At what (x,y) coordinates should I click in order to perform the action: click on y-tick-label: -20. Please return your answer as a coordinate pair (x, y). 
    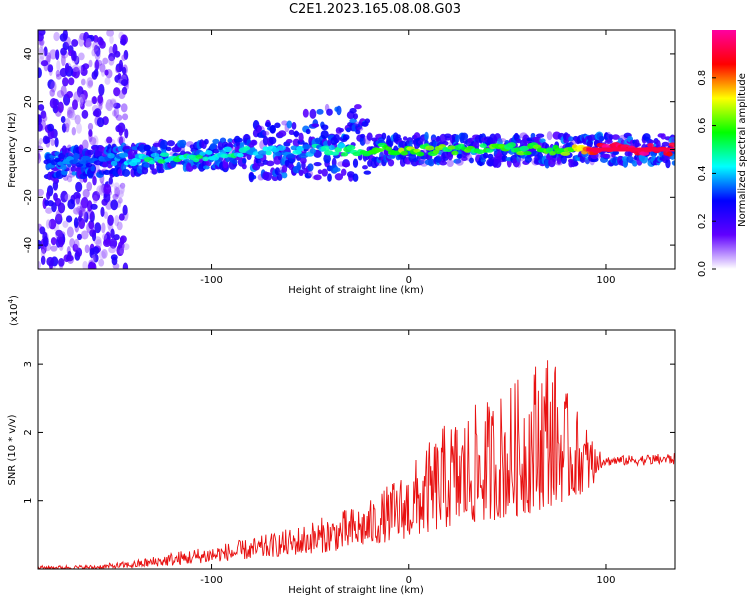
    Looking at the image, I should click on (28, 197).